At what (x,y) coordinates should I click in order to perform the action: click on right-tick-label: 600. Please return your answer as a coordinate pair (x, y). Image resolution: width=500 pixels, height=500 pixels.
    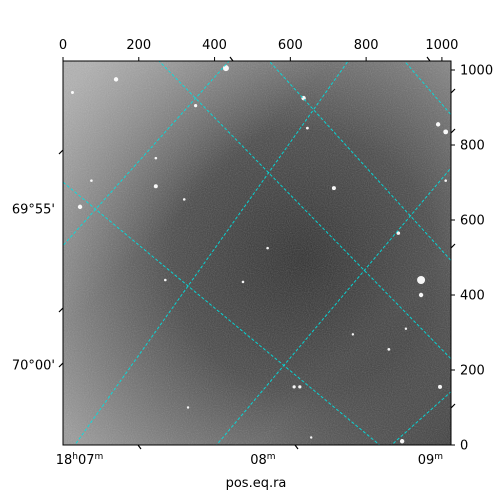
    Looking at the image, I should click on (472, 221).